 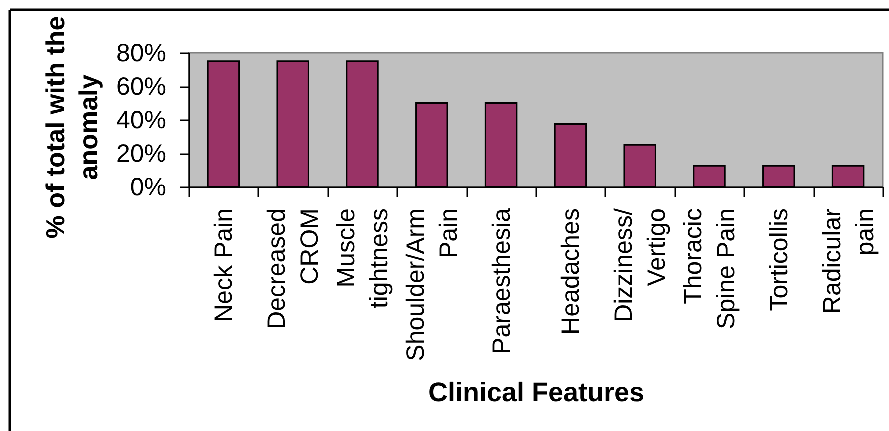 I want to click on y-tick-label: 60%, so click(x=141, y=87).